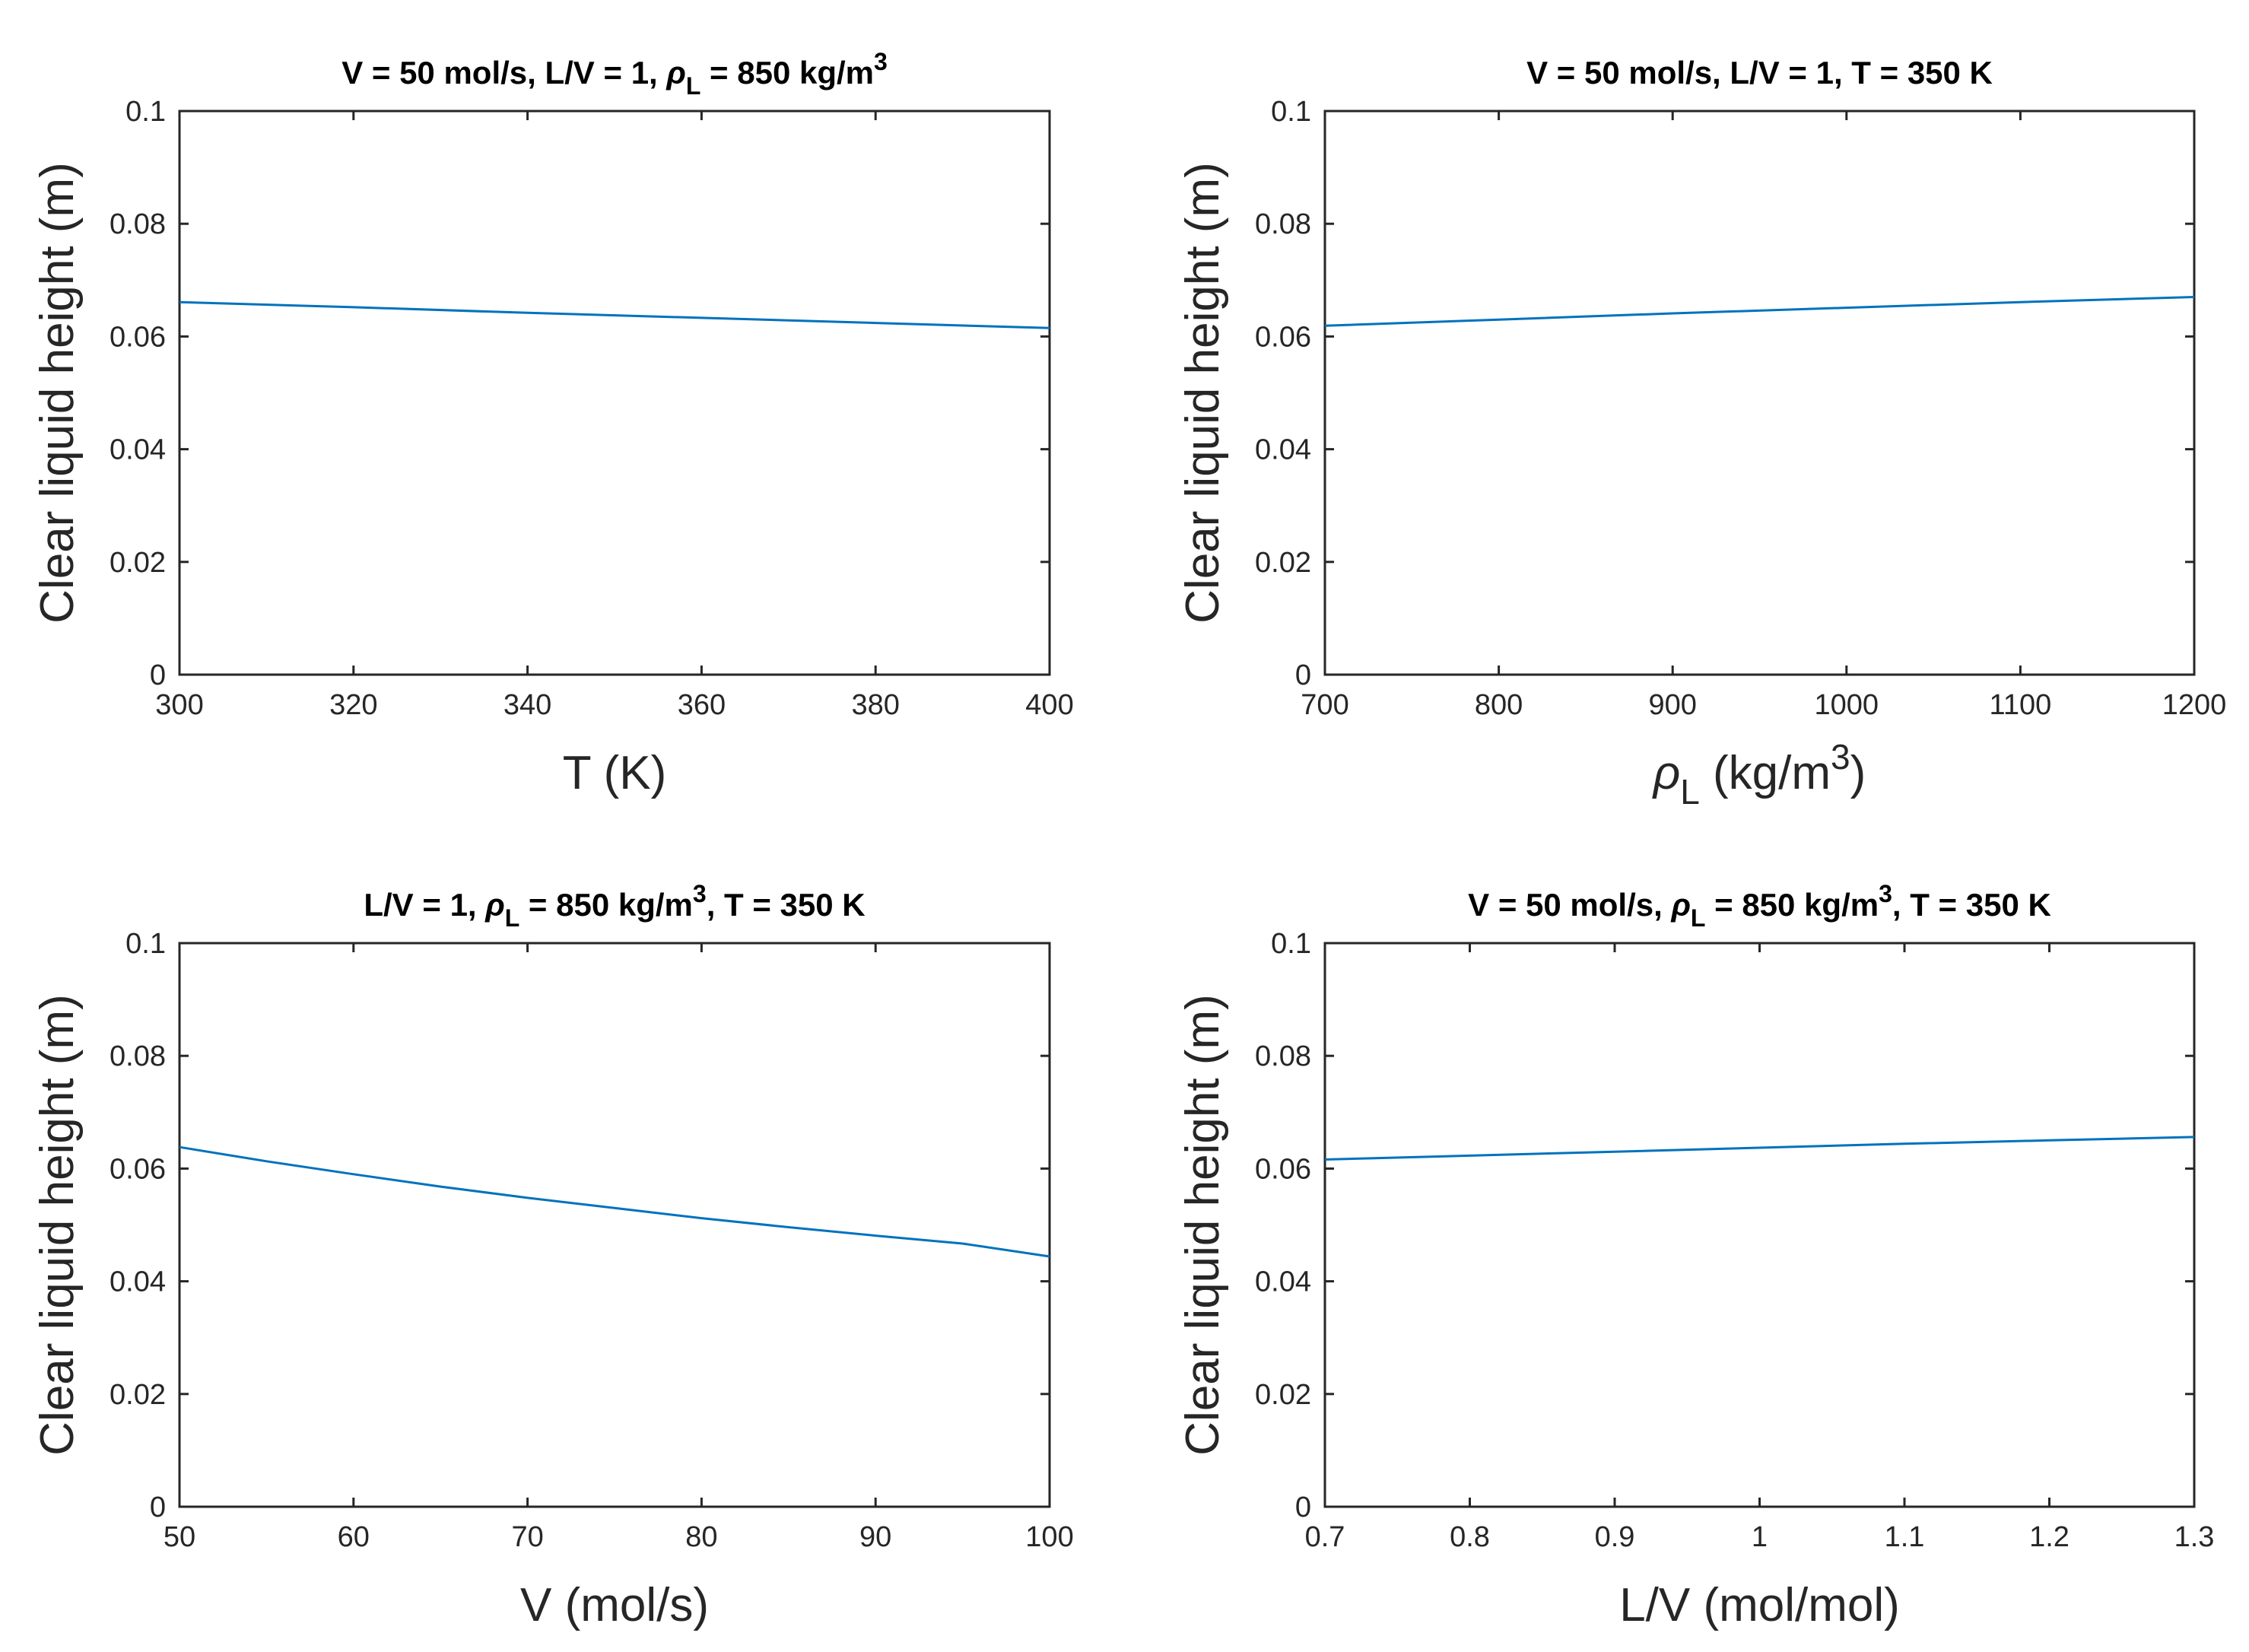 This screenshot has height=1652, width=2249. Describe the element at coordinates (527, 1537) in the screenshot. I see `x-tick-label: 70` at that location.